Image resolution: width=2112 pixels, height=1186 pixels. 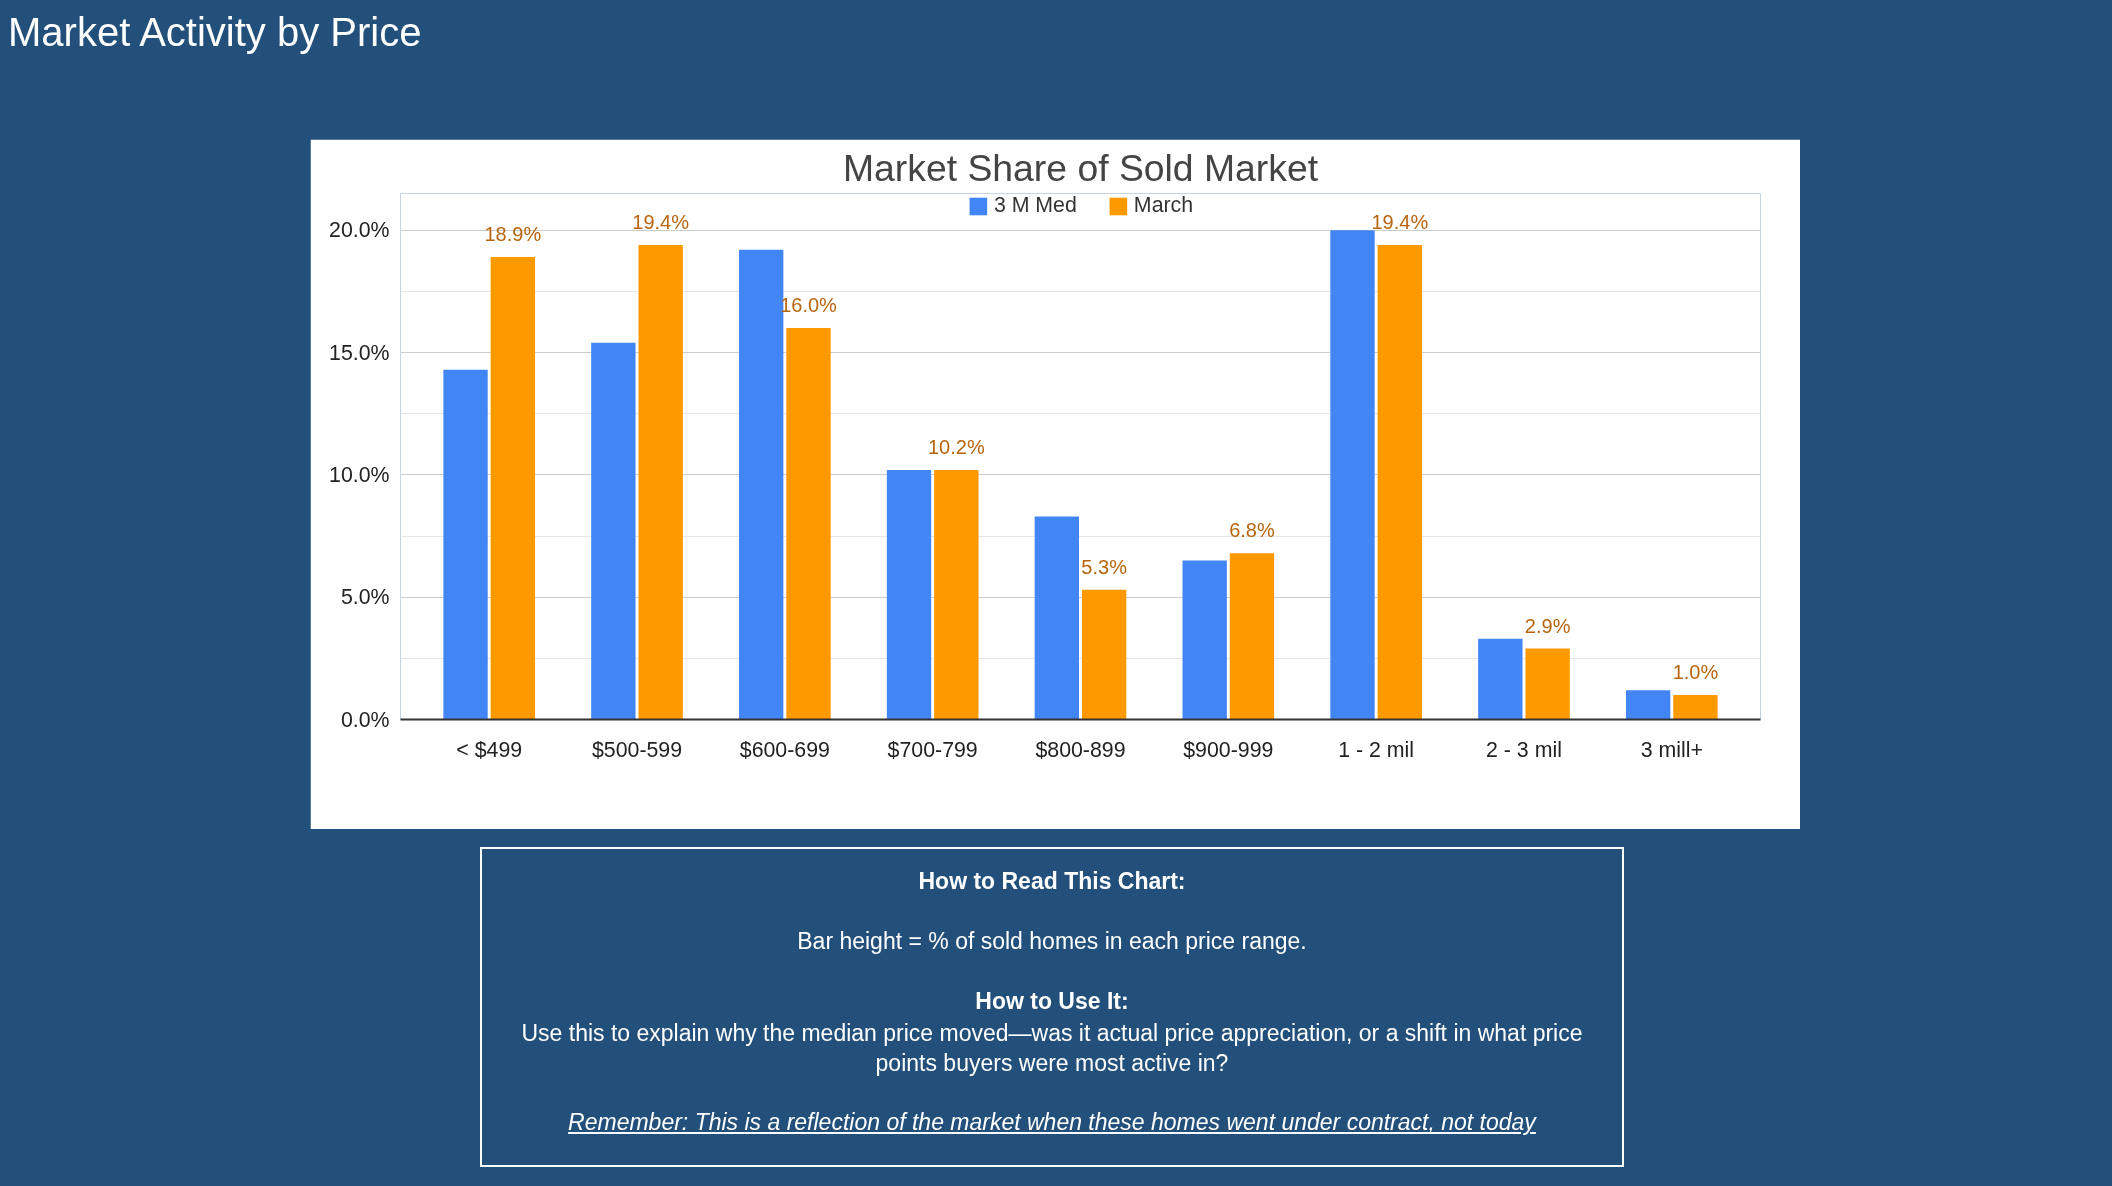 I want to click on legend-label: March, so click(x=1163, y=205).